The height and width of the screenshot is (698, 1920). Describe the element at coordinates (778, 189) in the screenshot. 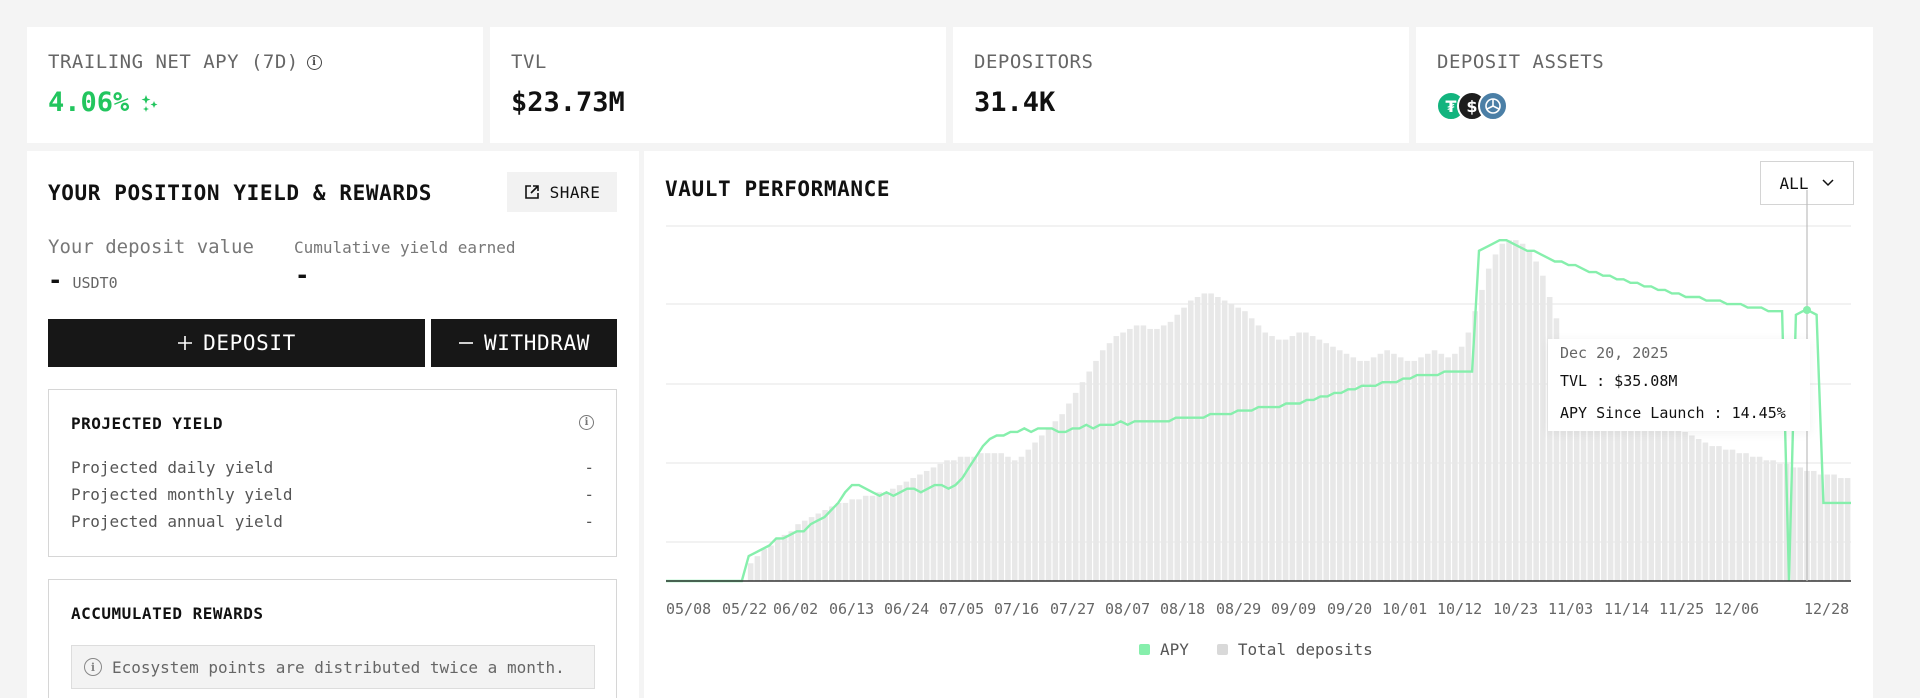

I see `vault-performance-title: VAULT PERFORMANCE` at that location.